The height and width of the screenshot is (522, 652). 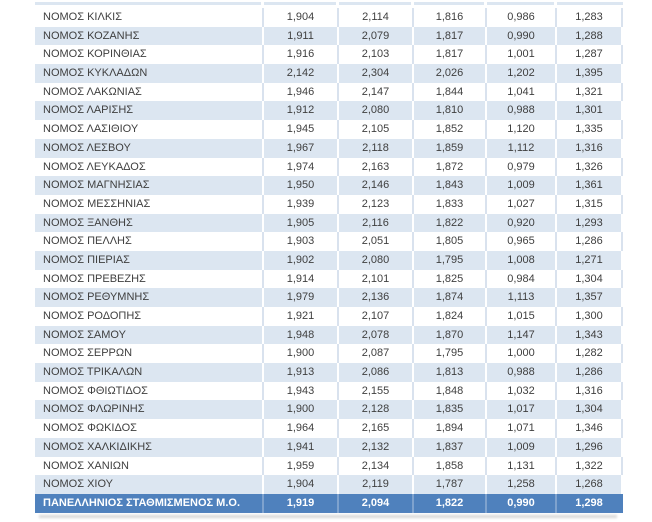 I want to click on value-cell-1: 1,905, so click(x=299, y=223).